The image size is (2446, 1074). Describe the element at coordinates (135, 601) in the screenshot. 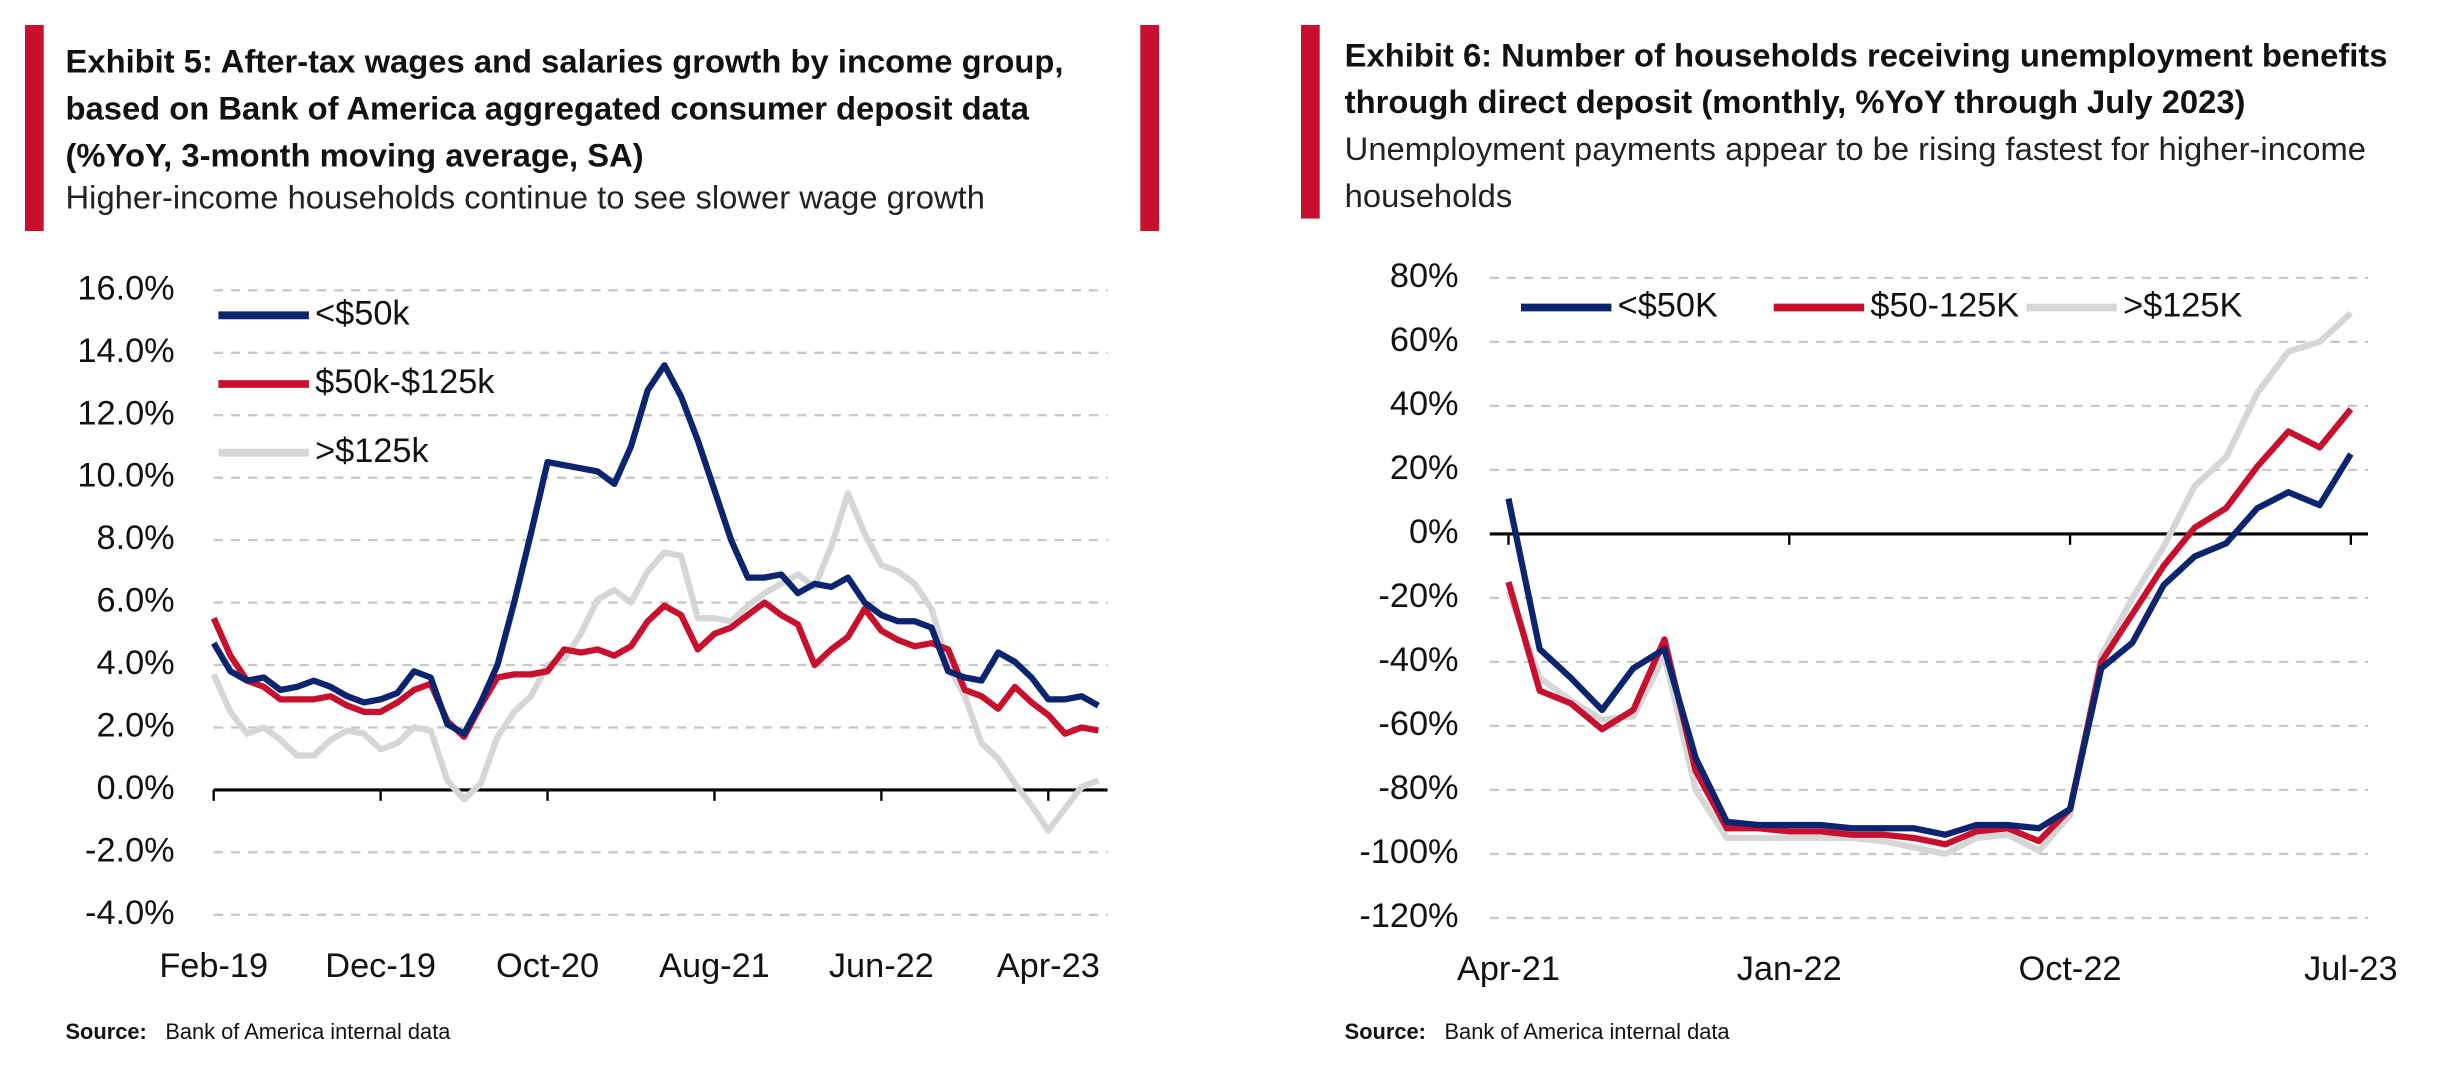

I see `y-tick-label: 6.0%` at that location.